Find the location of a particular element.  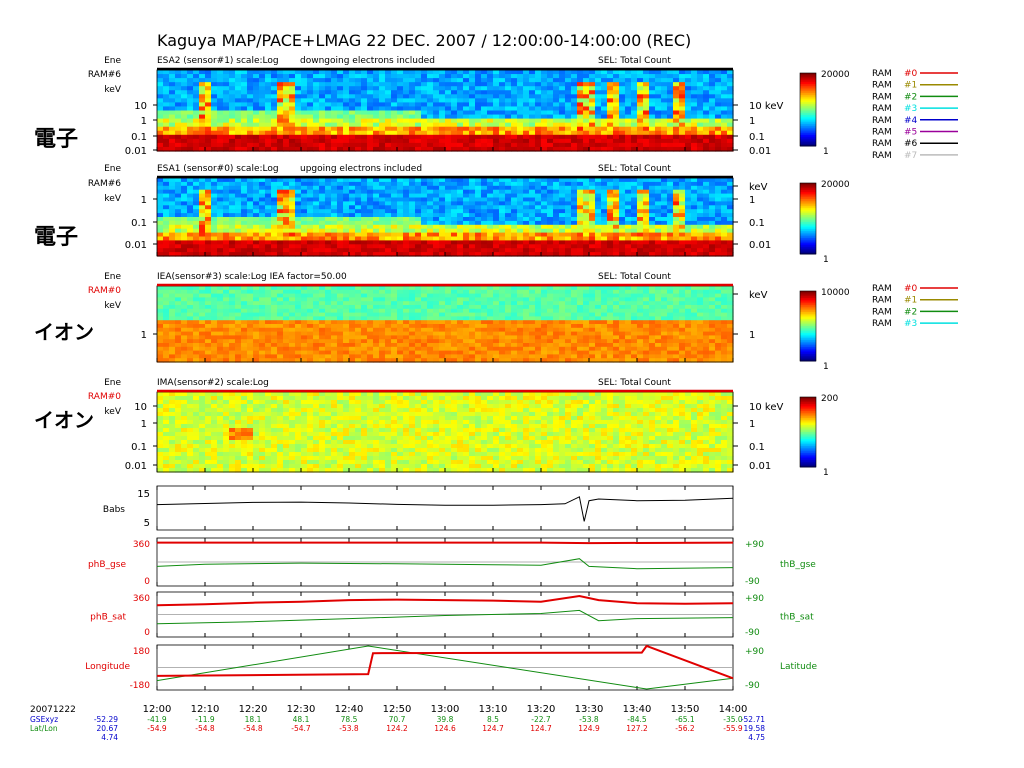

heatmap-panel-iea is located at coordinates (485, 323).